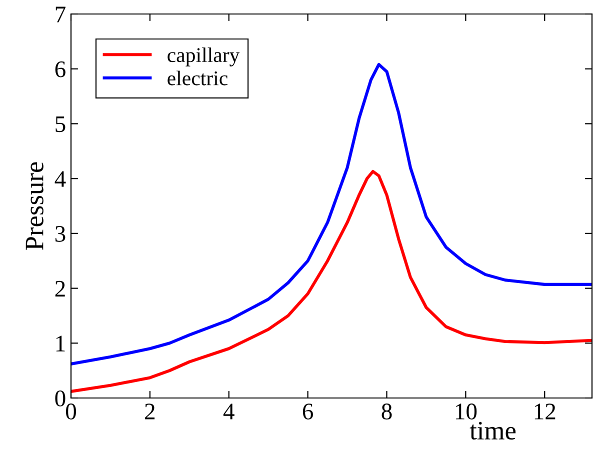  I want to click on x-tick-label: 0, so click(71, 412).